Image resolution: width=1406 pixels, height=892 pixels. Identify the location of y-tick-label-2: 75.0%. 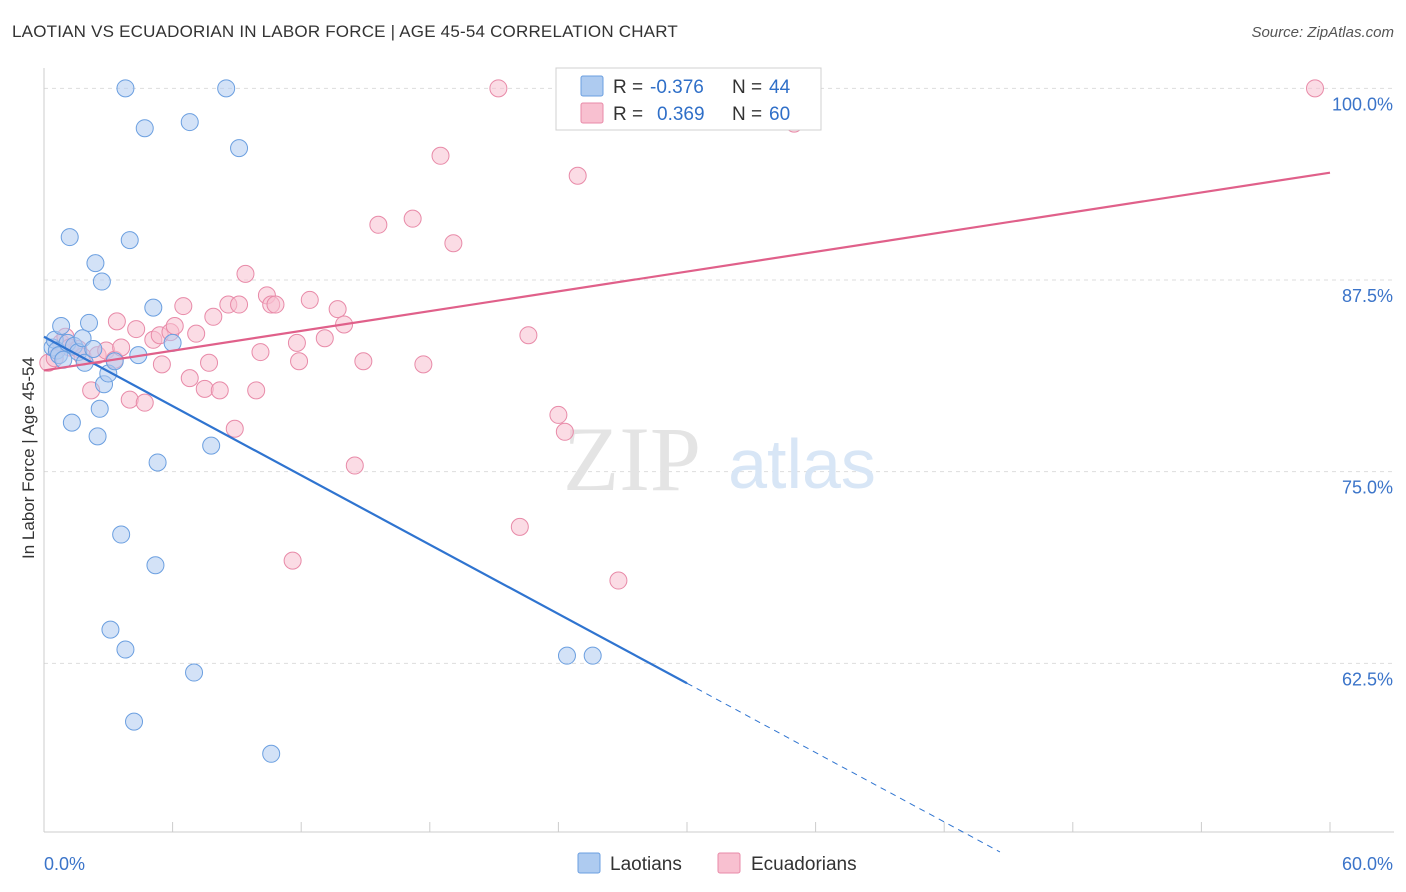
(1367, 488).